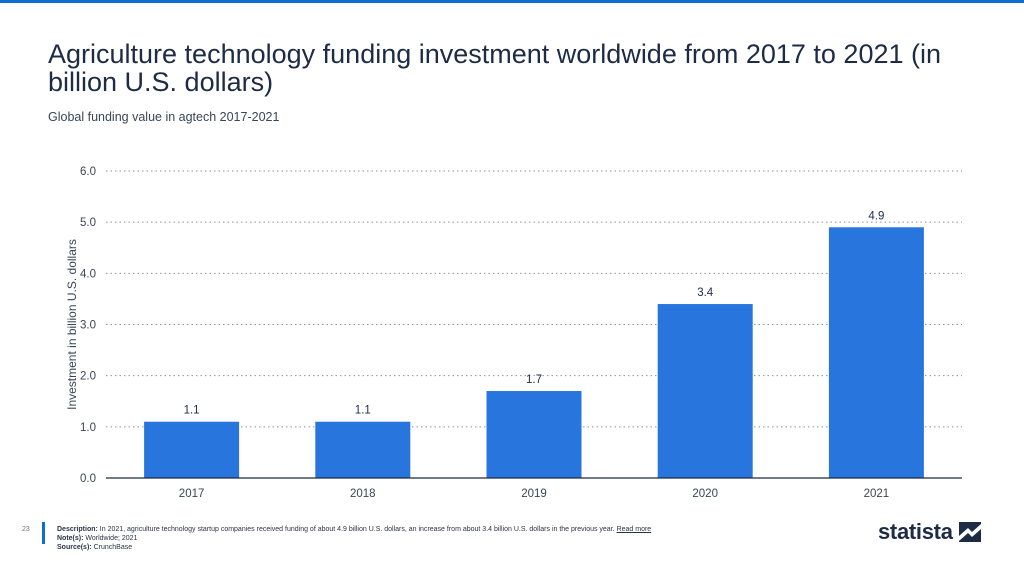 This screenshot has width=1024, height=576. Describe the element at coordinates (876, 216) in the screenshot. I see `value-label: 4.9` at that location.